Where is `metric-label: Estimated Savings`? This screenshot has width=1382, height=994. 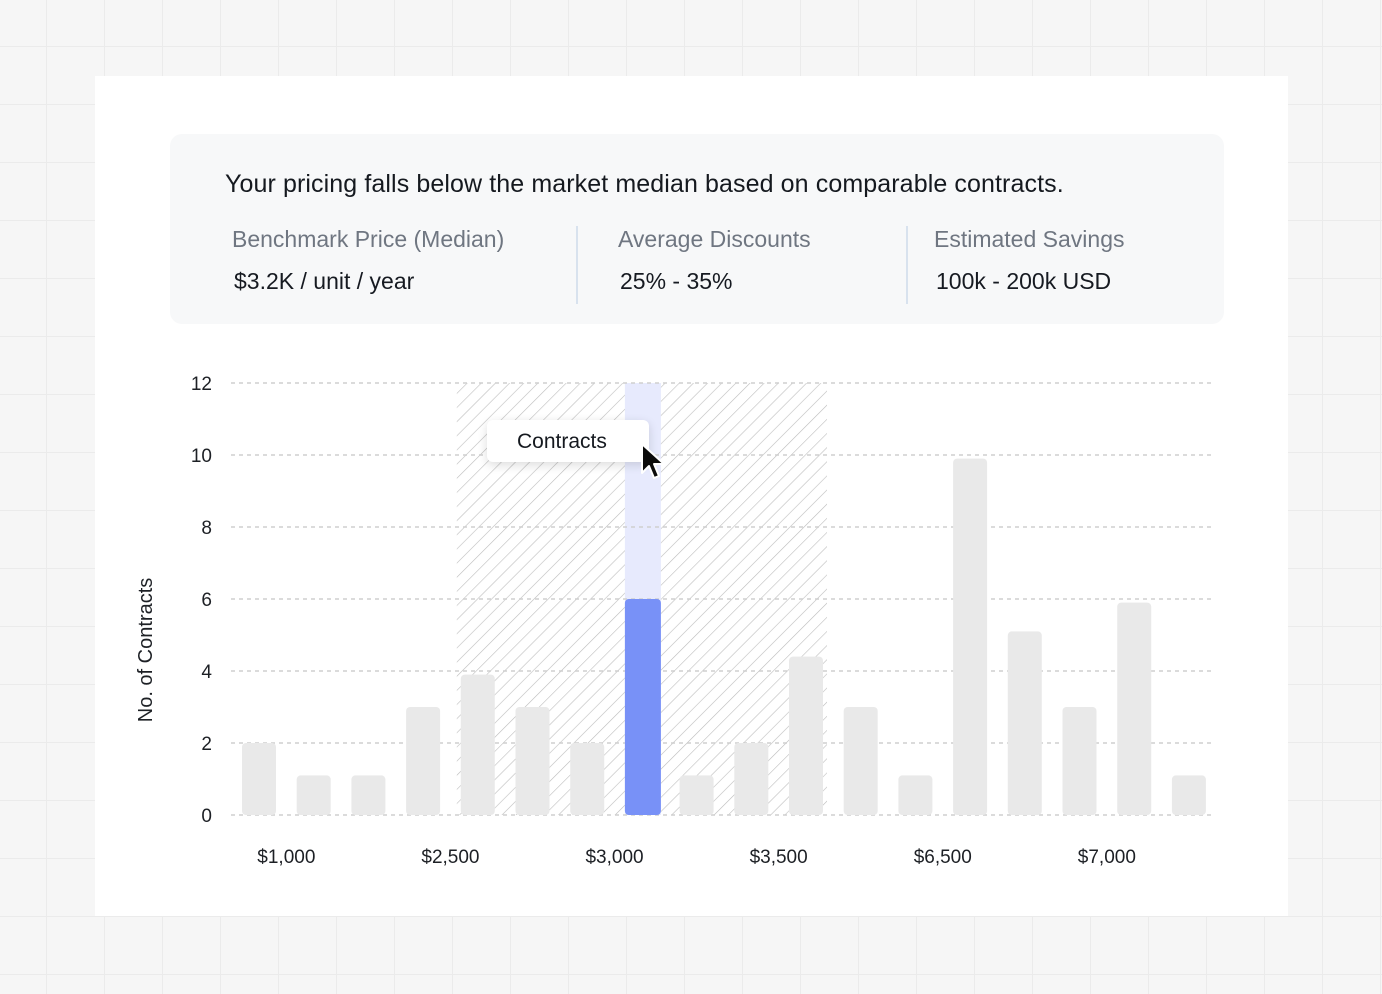
metric-label: Estimated Savings is located at coordinates (1029, 239).